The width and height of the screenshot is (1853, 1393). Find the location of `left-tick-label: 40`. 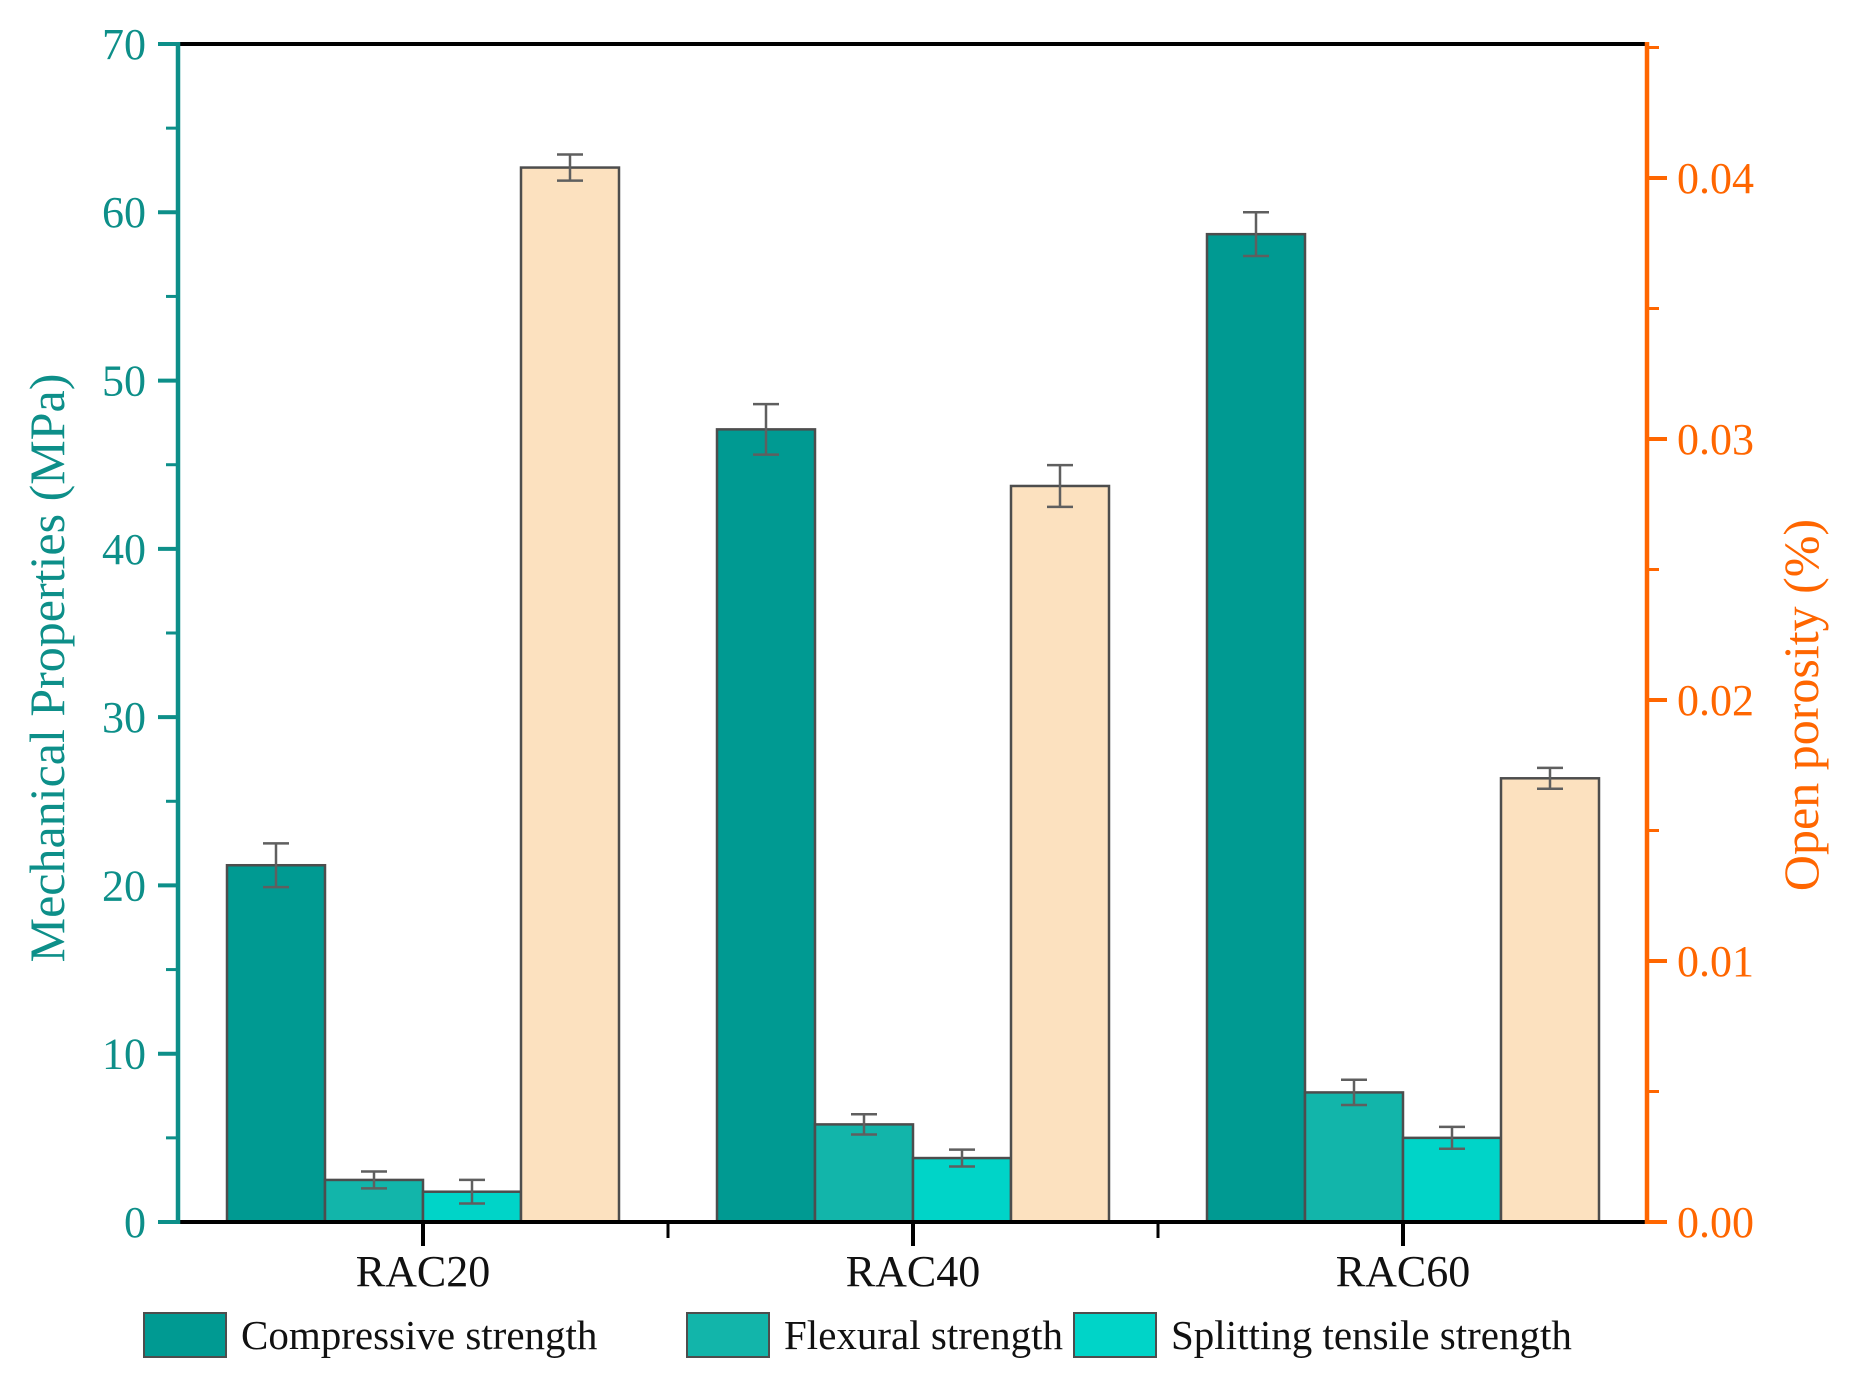

left-tick-label: 40 is located at coordinates (124, 549).